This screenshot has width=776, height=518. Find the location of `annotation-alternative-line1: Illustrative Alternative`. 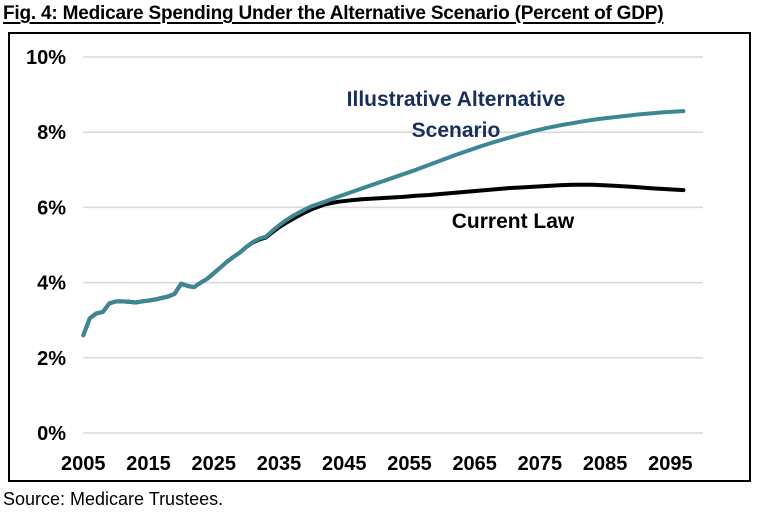

annotation-alternative-line1: Illustrative Alternative is located at coordinates (456, 99).